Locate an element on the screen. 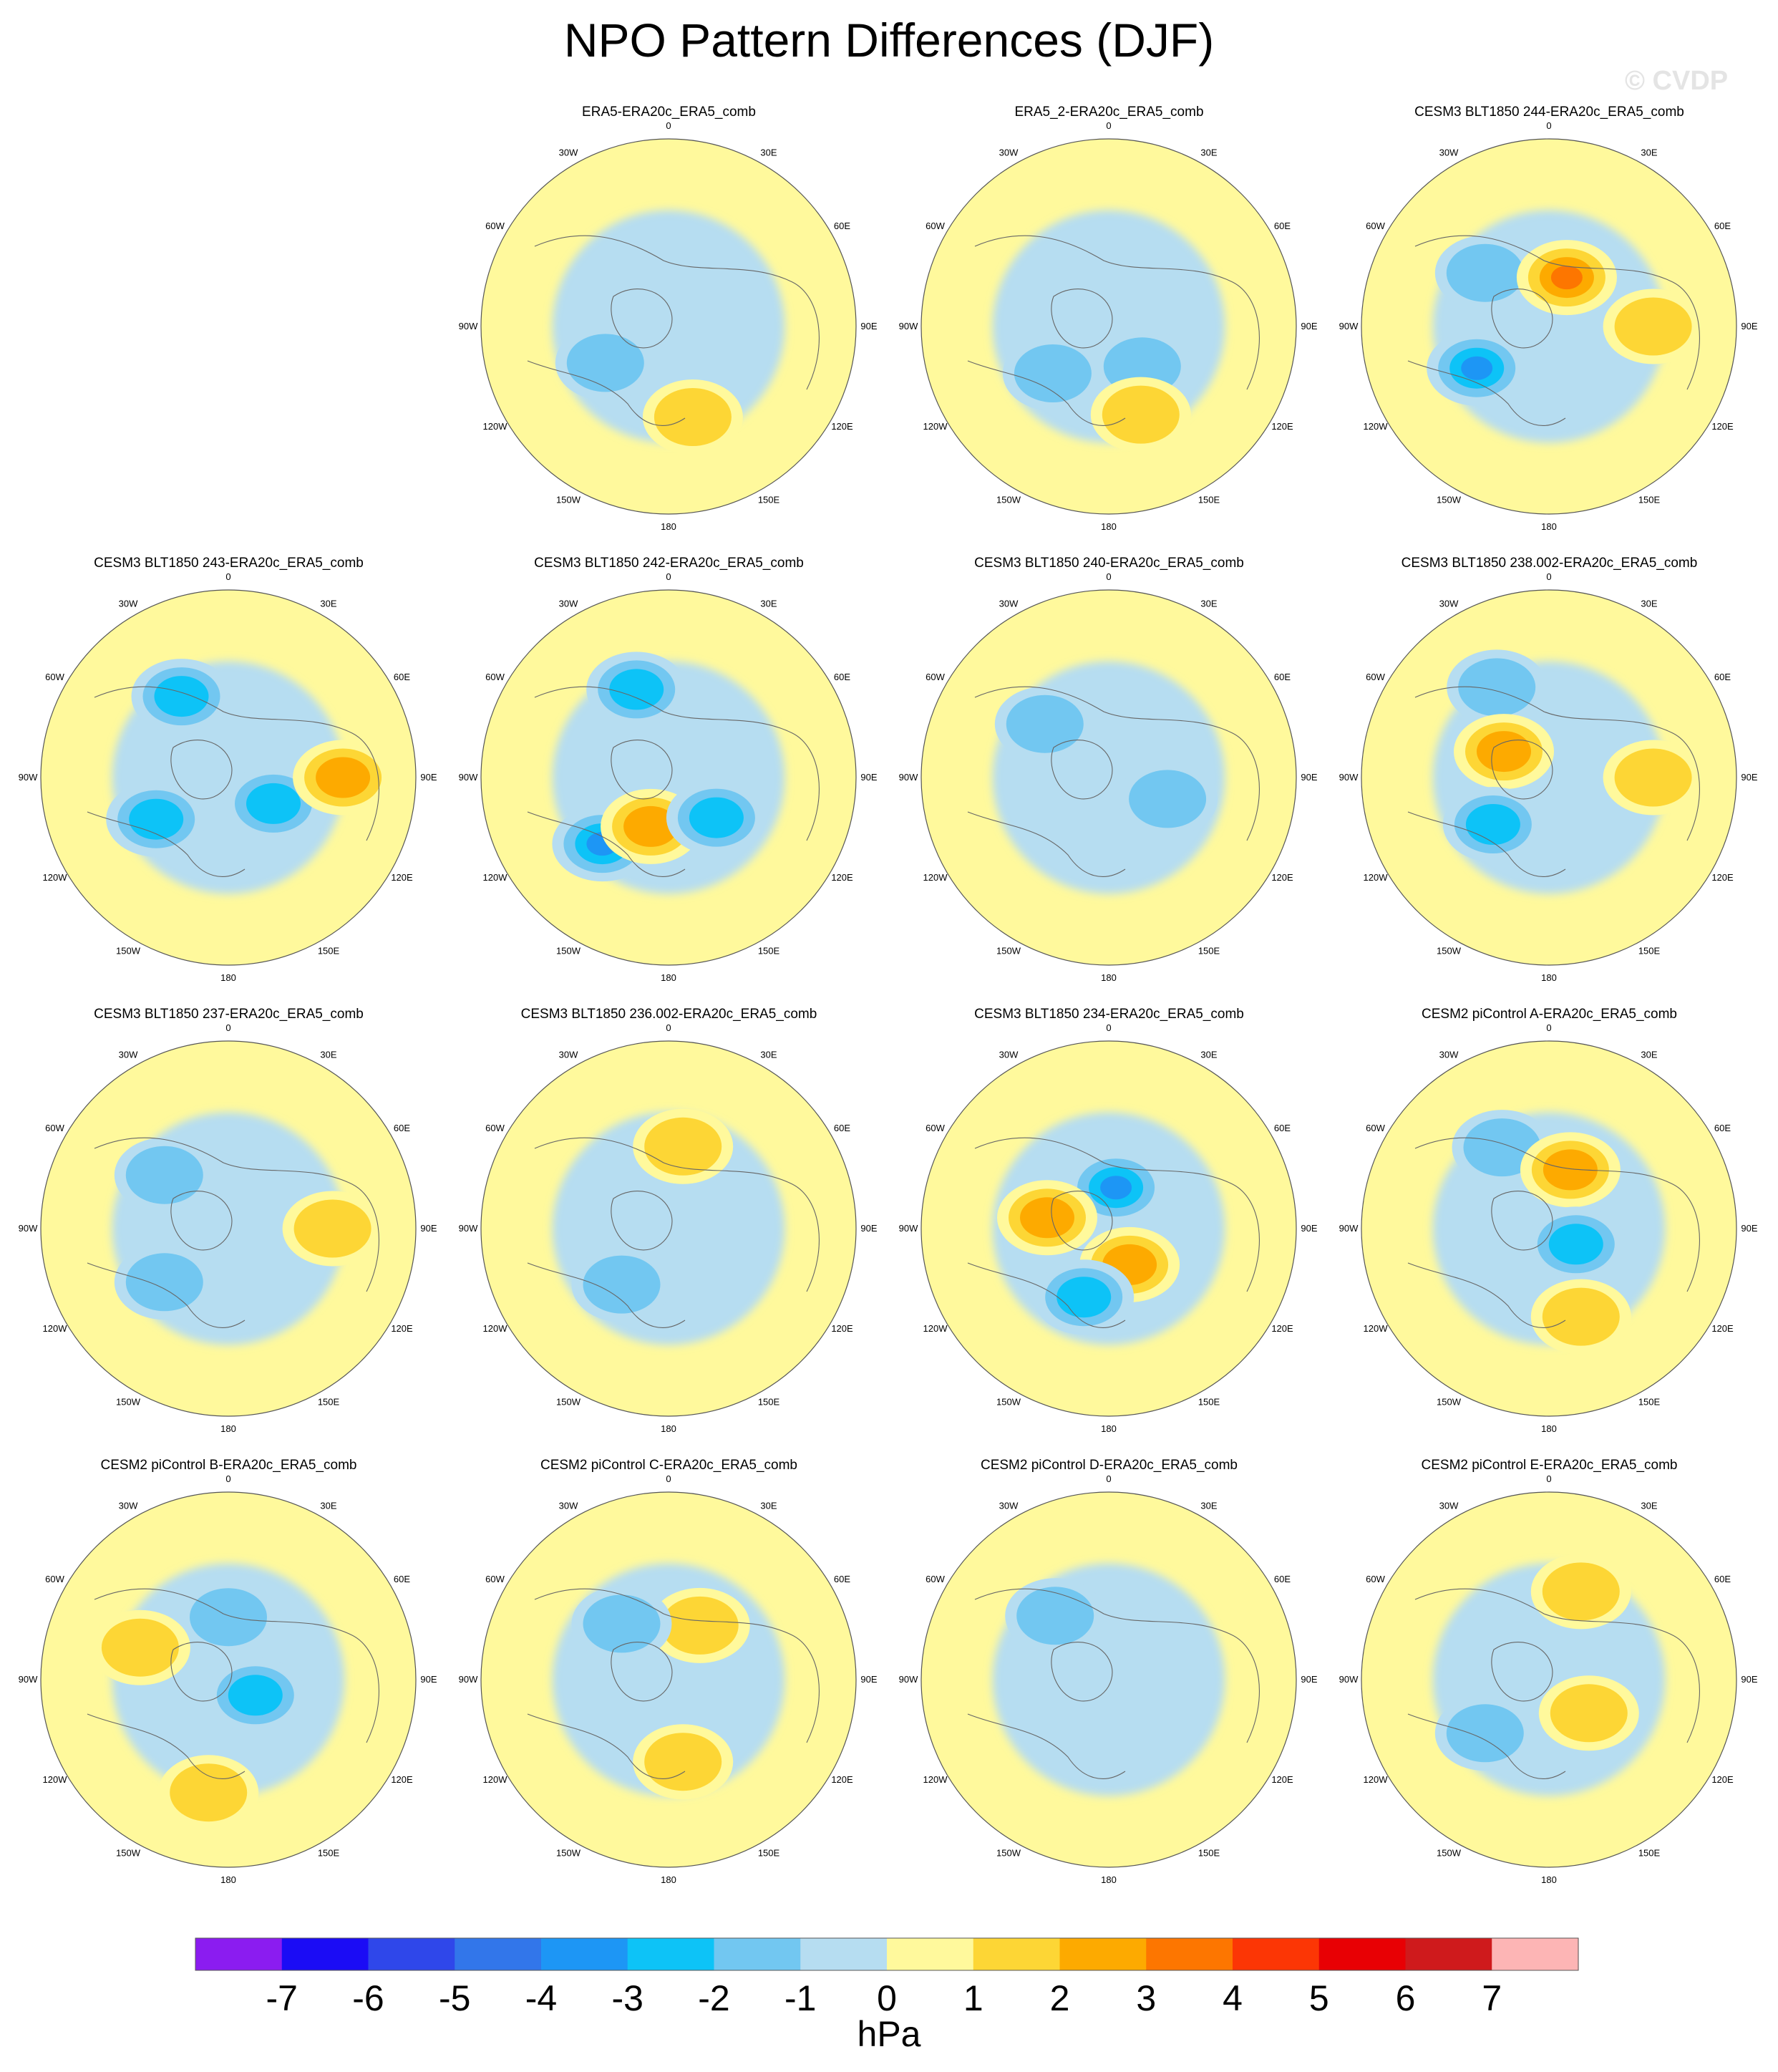  panel-title: ERA5_2-ERA20c_ERA5_comb is located at coordinates (1109, 112).